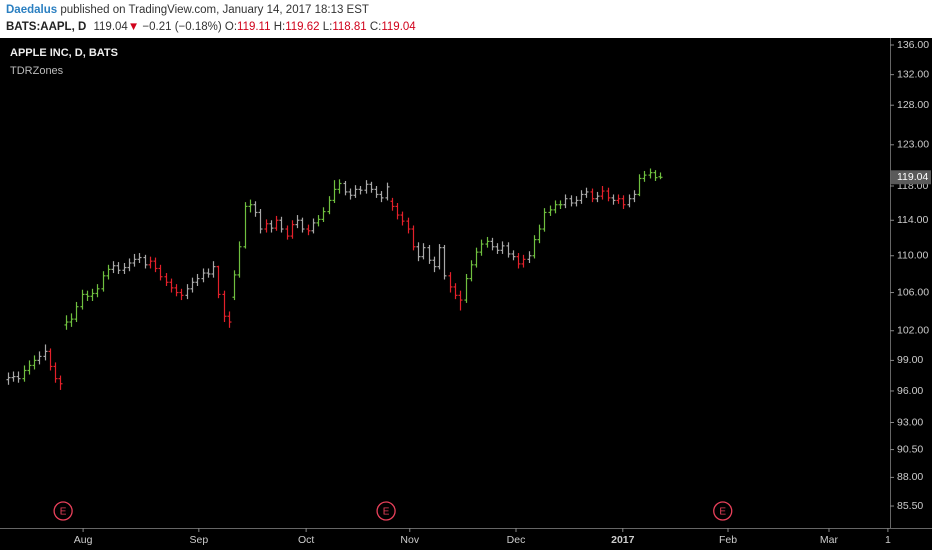 Image resolution: width=932 pixels, height=550 pixels. I want to click on x-tick-label: 2017, so click(623, 540).